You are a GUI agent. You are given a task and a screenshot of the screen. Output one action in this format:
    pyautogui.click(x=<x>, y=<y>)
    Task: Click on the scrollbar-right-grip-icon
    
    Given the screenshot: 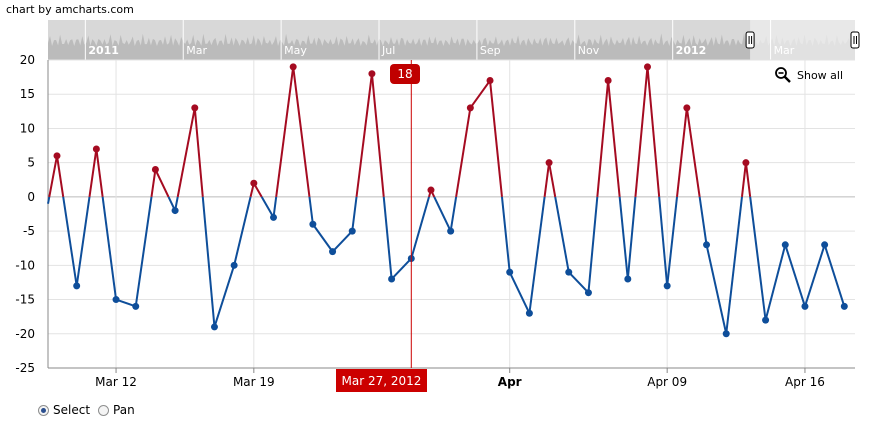 What is the action you would take?
    pyautogui.click(x=855, y=40)
    